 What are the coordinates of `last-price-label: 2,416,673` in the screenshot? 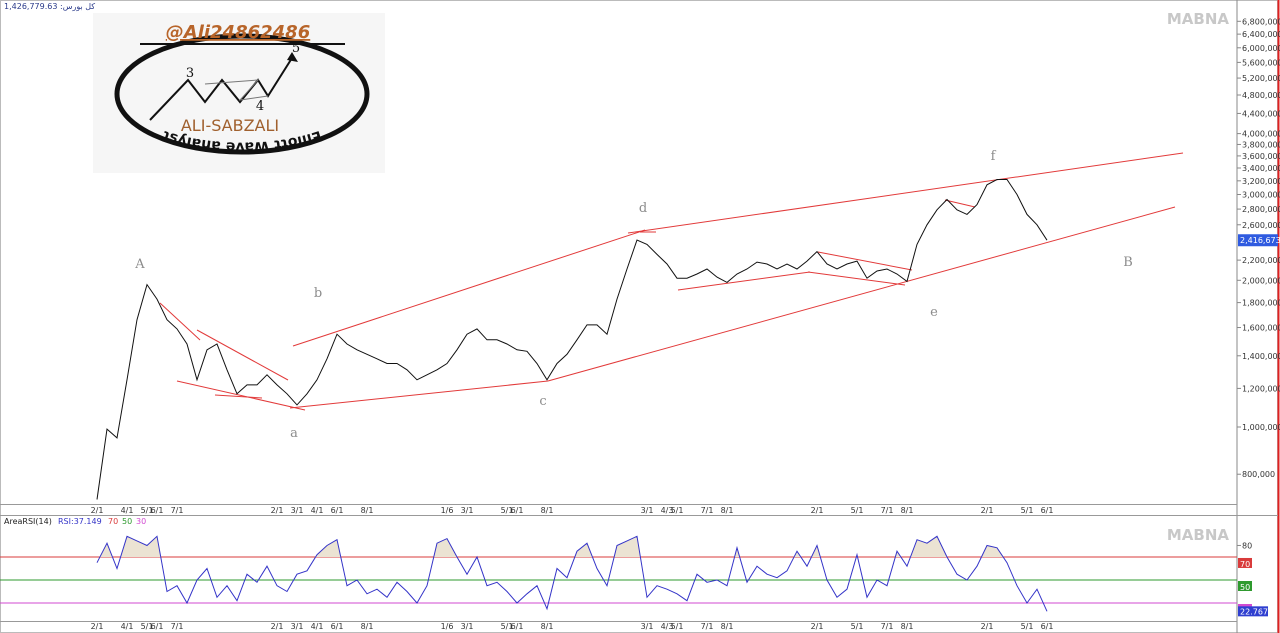 It's located at (1260, 240).